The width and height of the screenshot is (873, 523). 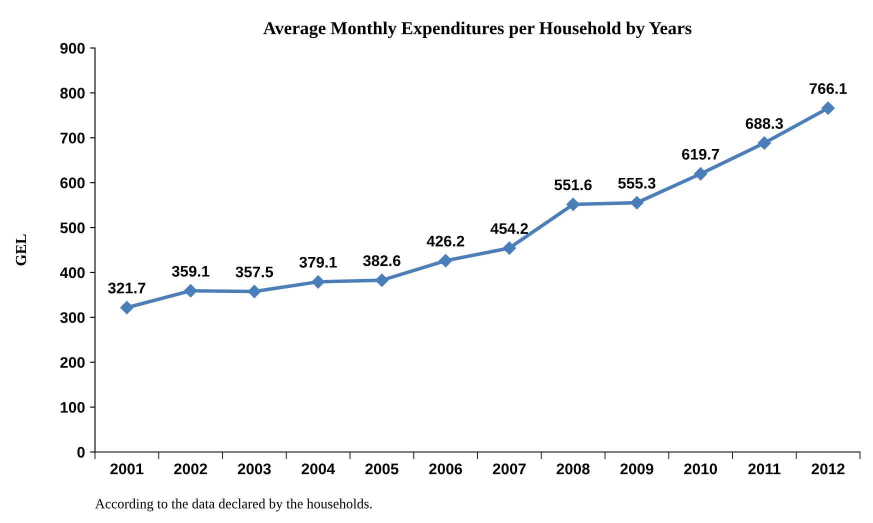 I want to click on y-tick-label: 300, so click(x=72, y=318).